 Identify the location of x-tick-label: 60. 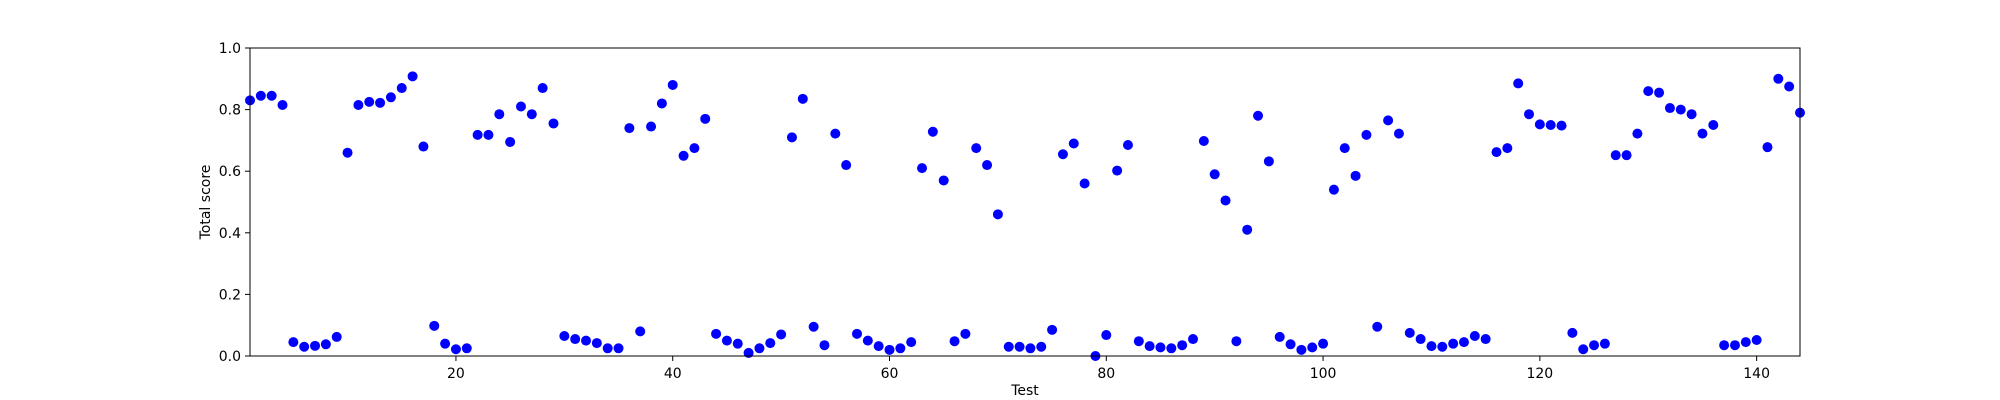
(890, 374).